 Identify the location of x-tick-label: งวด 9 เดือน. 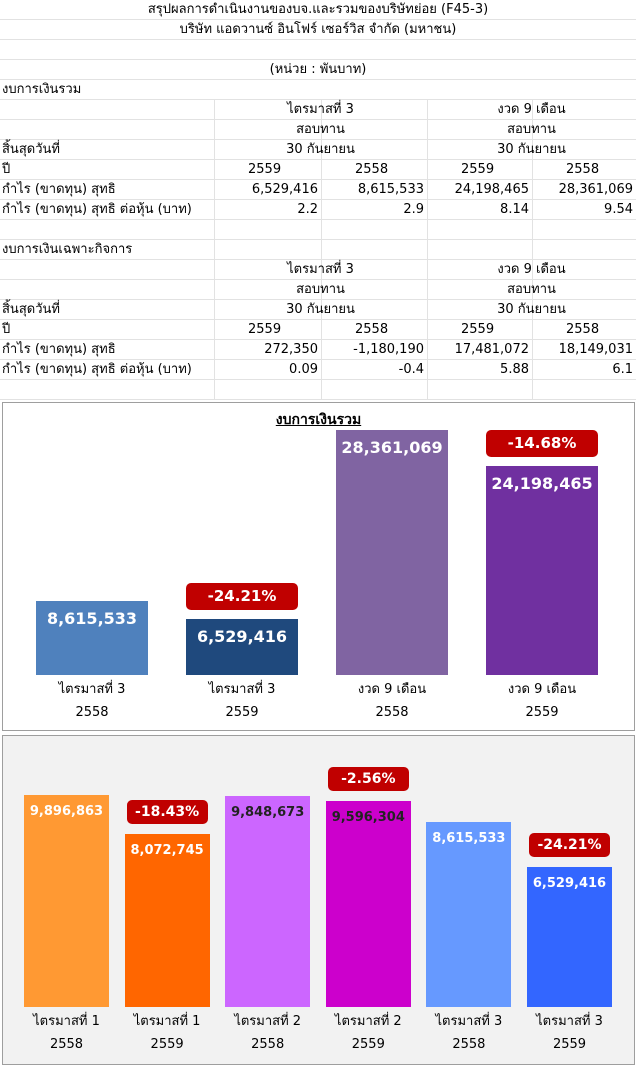
(392, 689).